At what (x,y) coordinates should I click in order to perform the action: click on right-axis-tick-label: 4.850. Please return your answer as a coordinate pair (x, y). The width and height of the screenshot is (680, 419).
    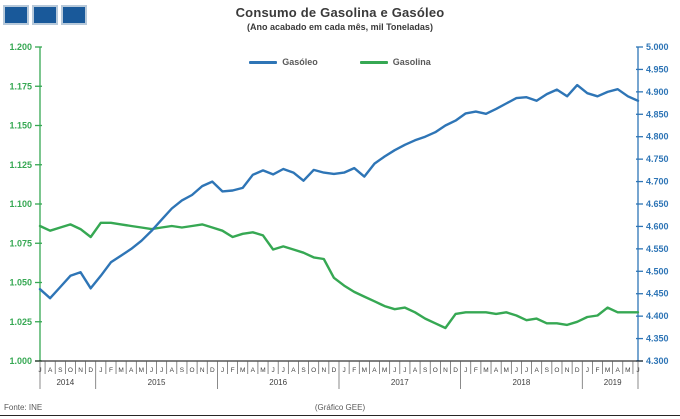
    Looking at the image, I should click on (657, 114).